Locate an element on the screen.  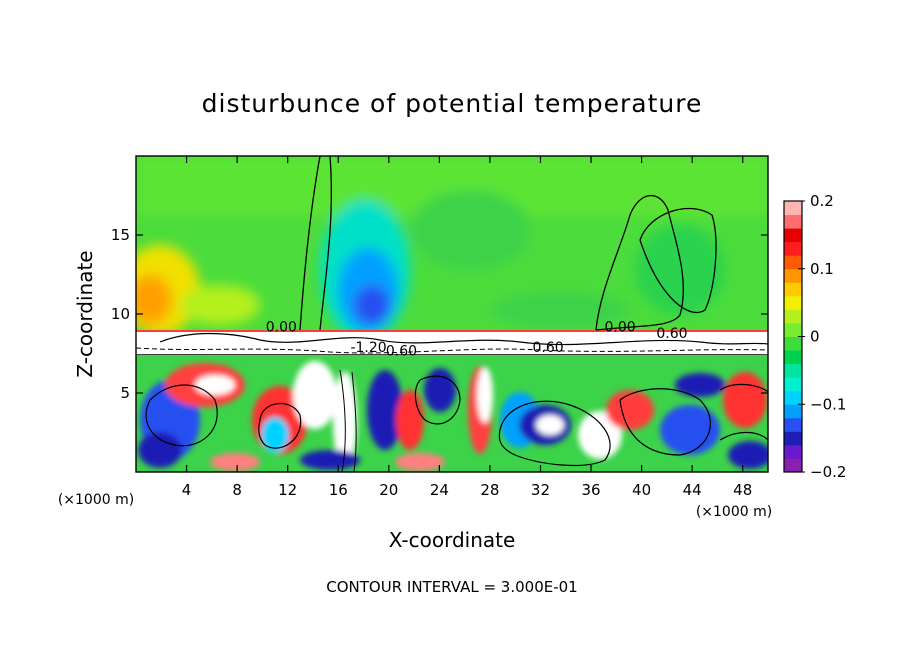
inversion-band is located at coordinates (452, 343).